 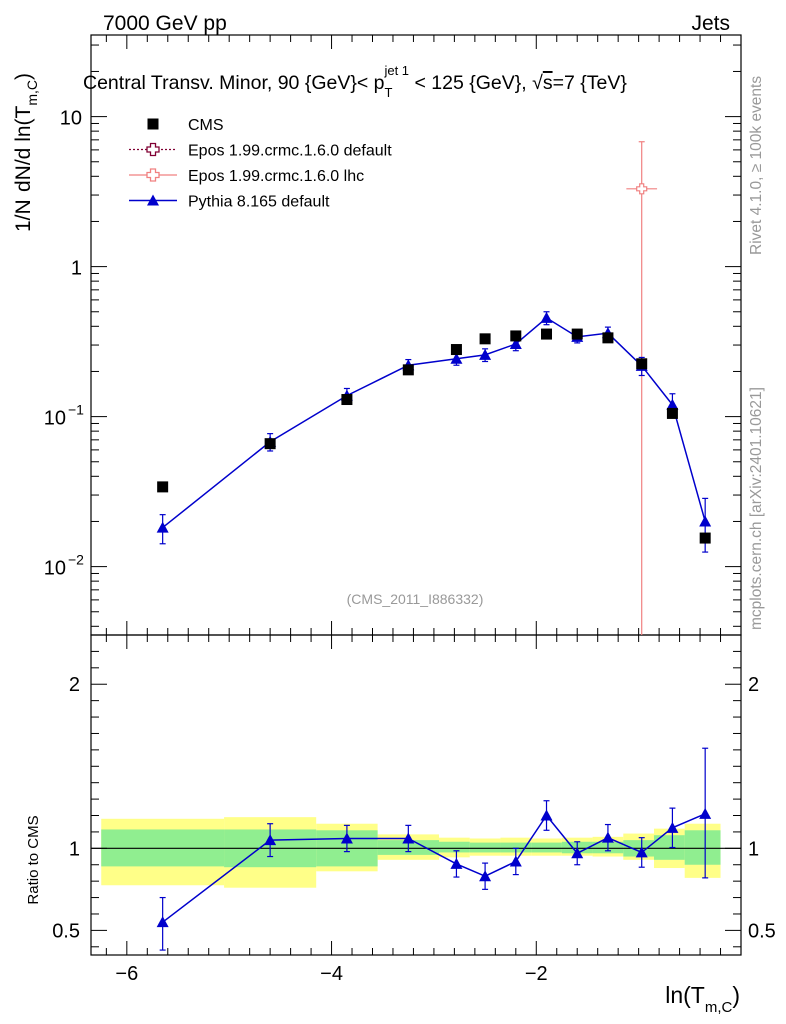 What do you see at coordinates (537, 83) in the screenshot?
I see `title-root: √` at bounding box center [537, 83].